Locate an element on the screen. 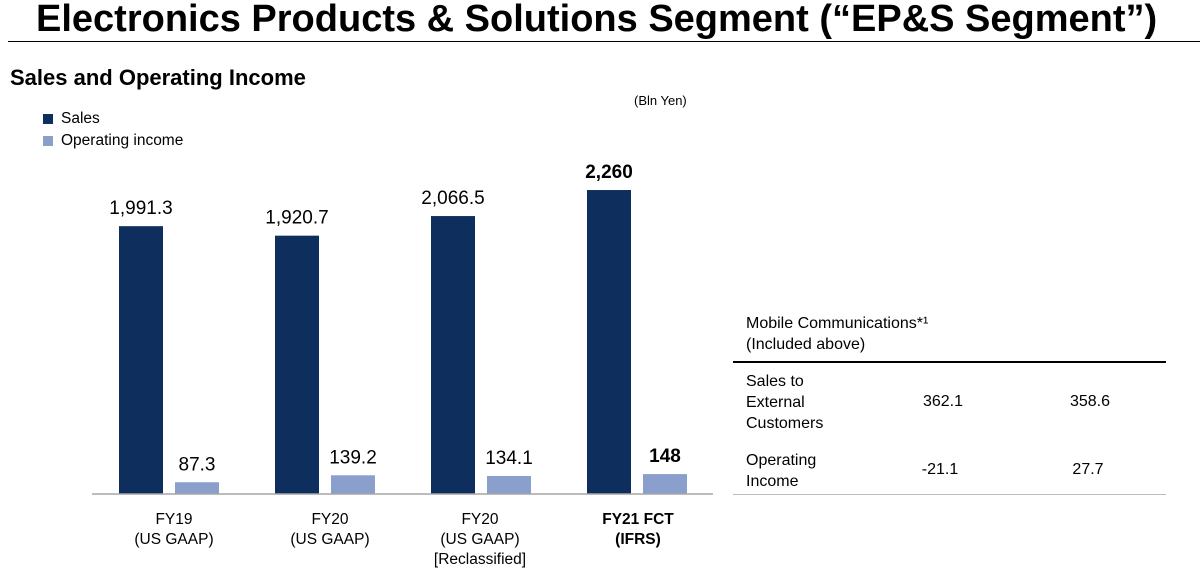  category-label: FY19 is located at coordinates (173, 519).